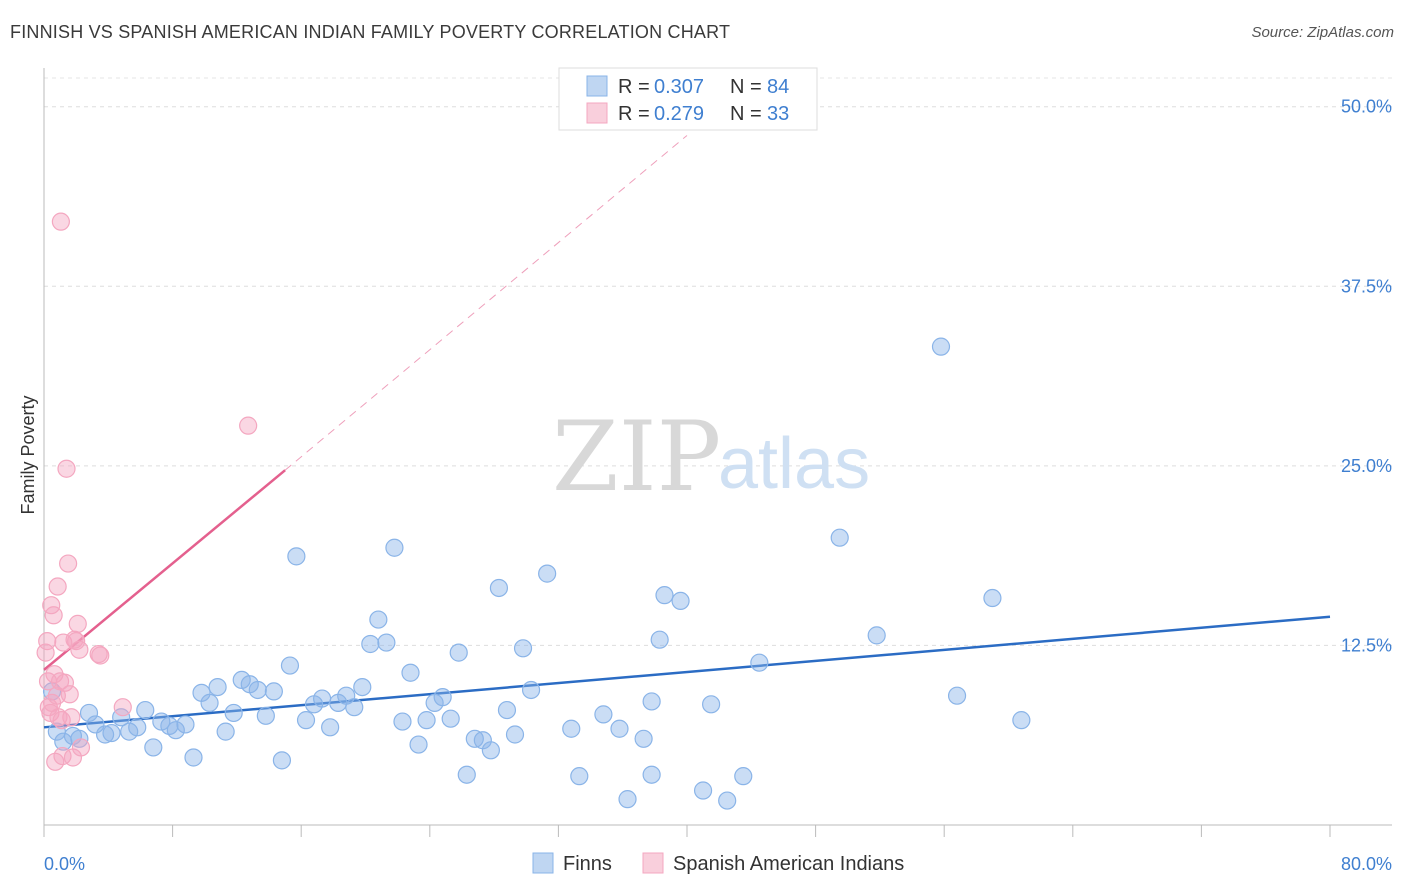  What do you see at coordinates (1366, 286) in the screenshot?
I see `y-tick-label: 37.5%` at bounding box center [1366, 286].